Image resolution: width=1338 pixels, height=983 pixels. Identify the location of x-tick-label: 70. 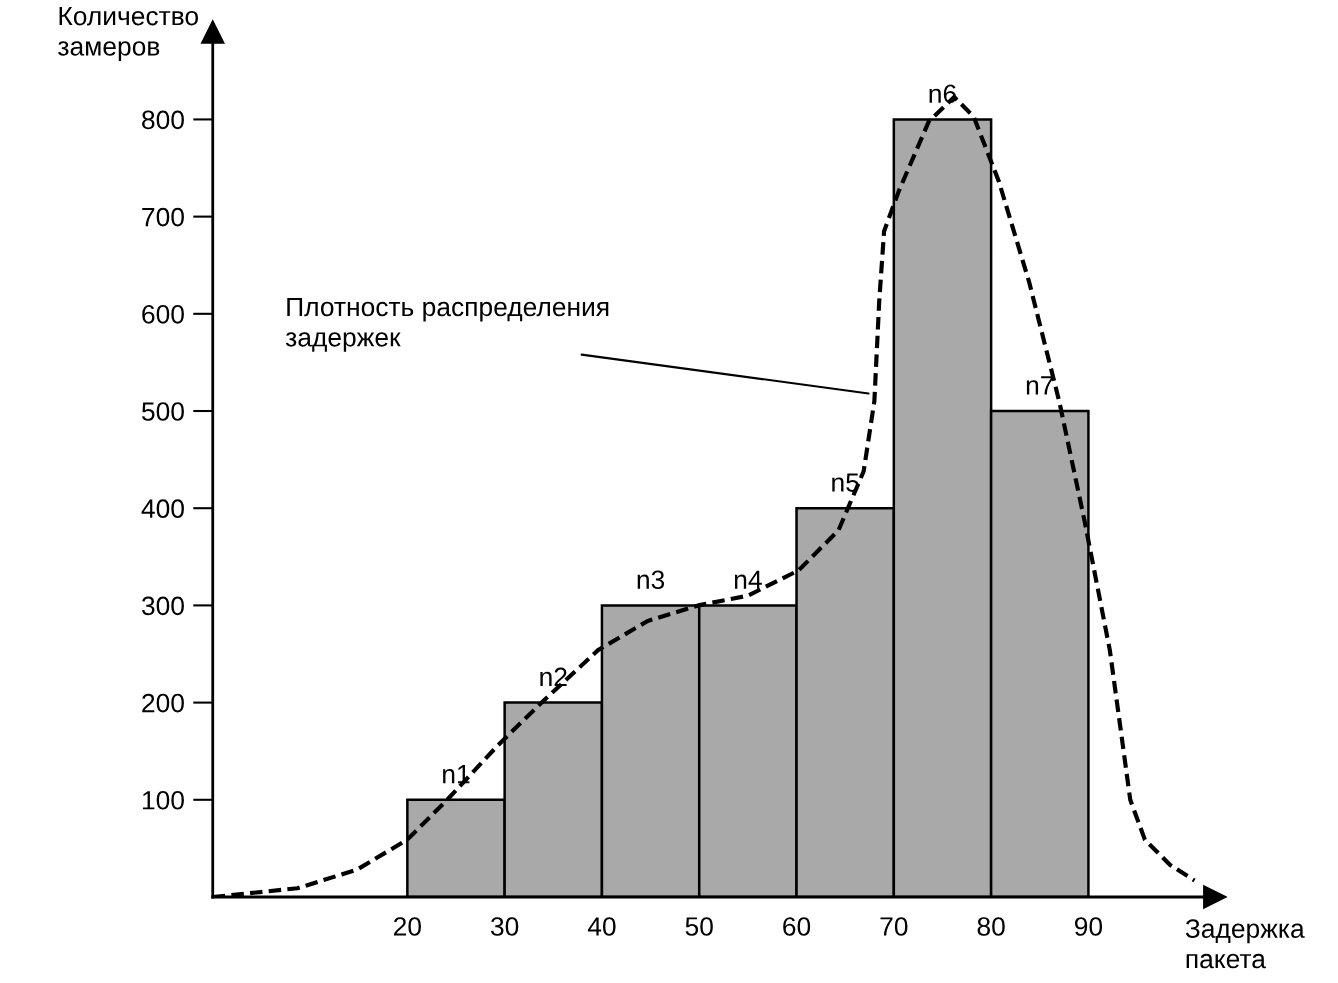
(894, 926).